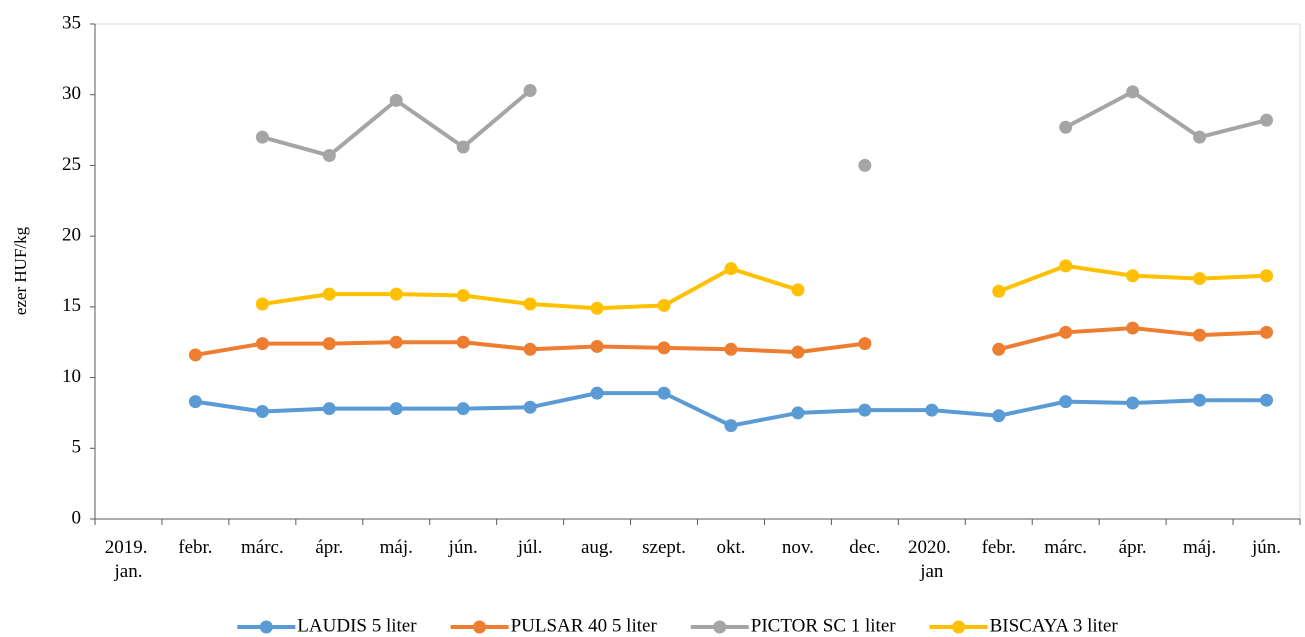 The height and width of the screenshot is (637, 1305). What do you see at coordinates (730, 547) in the screenshot?
I see `x-tick-label: okt.` at bounding box center [730, 547].